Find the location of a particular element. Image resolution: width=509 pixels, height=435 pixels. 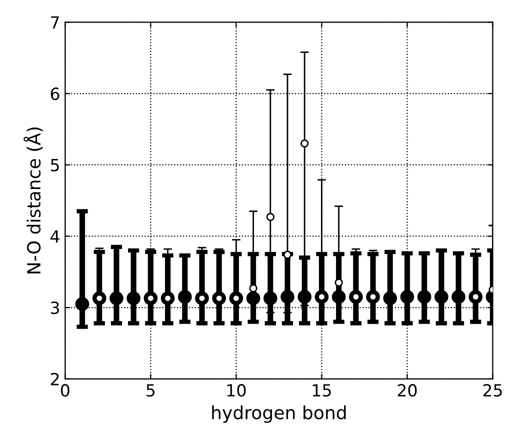

x-tick-label: 15 is located at coordinates (321, 390).